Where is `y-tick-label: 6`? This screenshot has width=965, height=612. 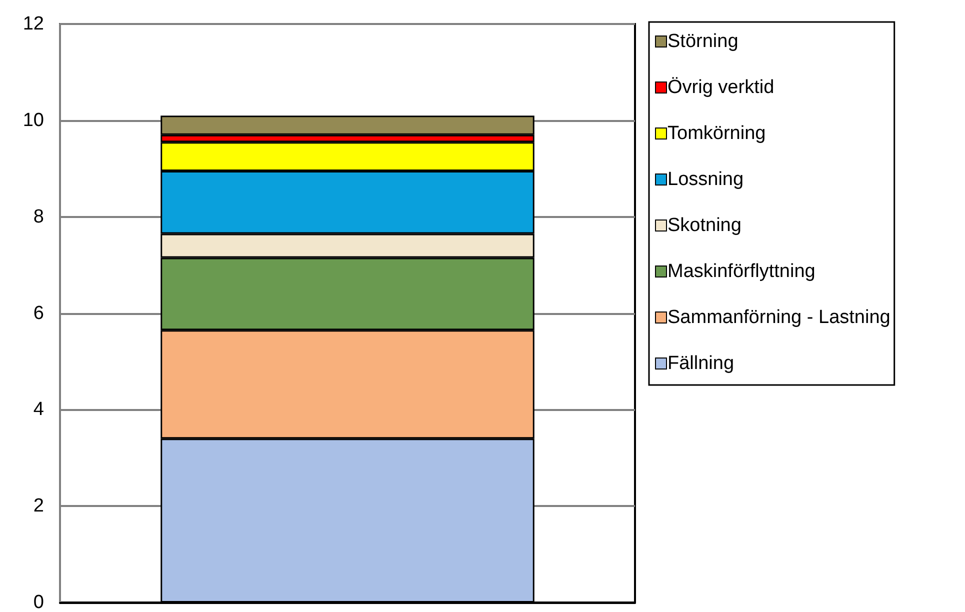
y-tick-label: 6 is located at coordinates (38, 313).